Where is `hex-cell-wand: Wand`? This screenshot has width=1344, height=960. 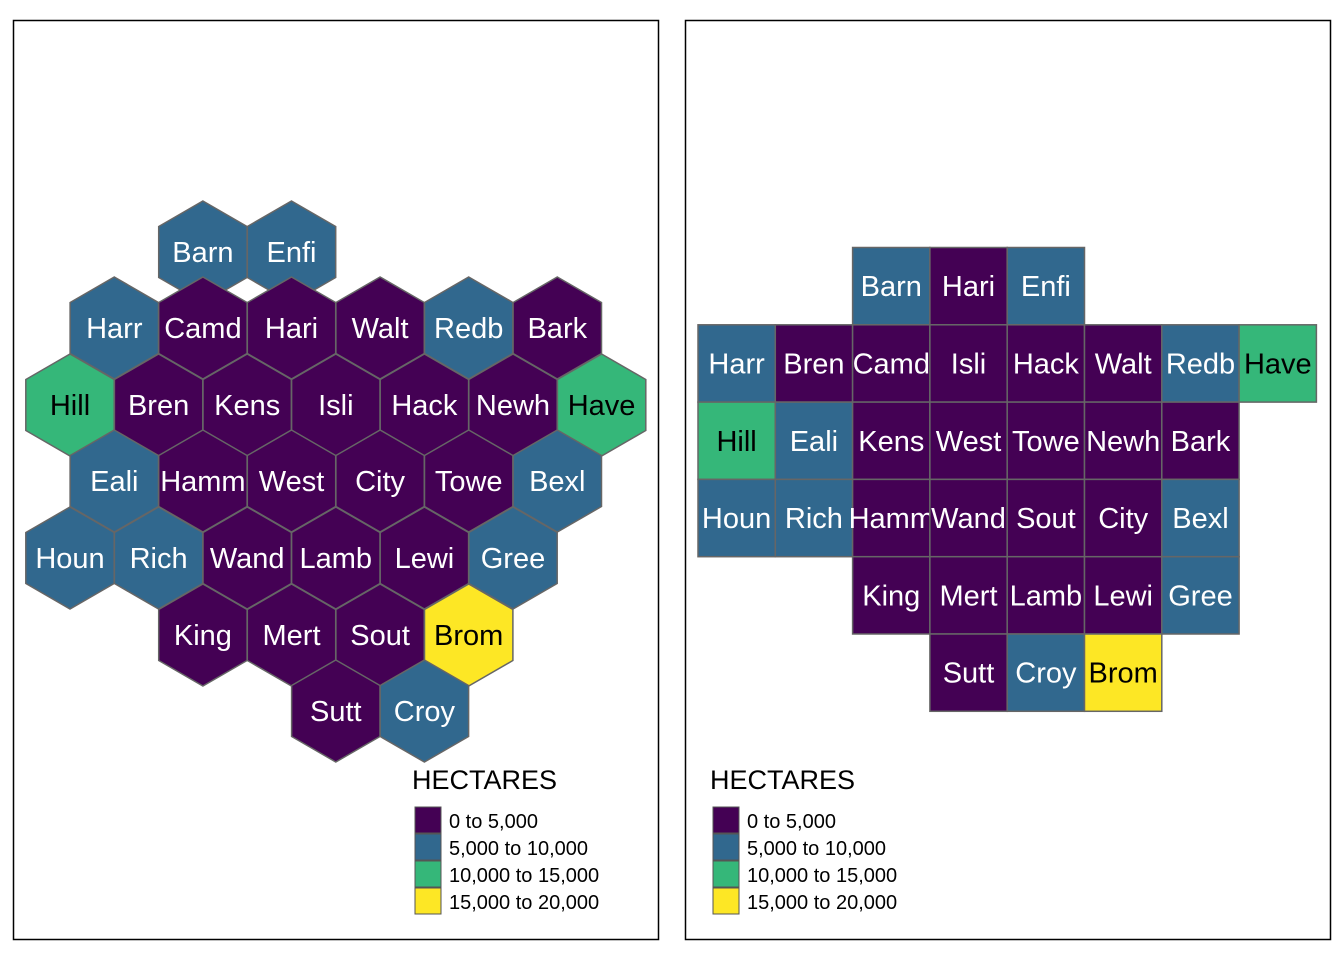
hex-cell-wand: Wand is located at coordinates (247, 558).